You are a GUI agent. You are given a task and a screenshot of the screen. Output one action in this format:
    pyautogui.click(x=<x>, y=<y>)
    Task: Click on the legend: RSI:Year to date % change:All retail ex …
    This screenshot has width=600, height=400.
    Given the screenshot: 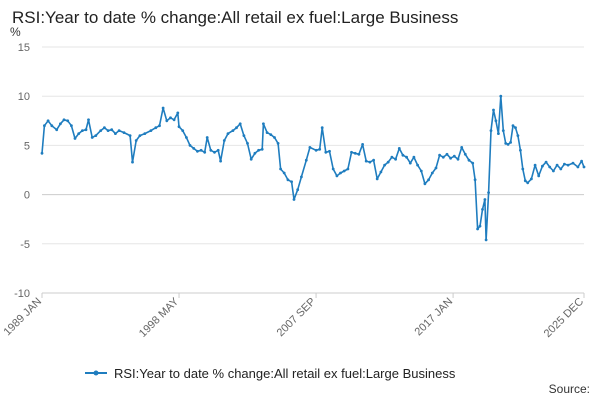 What is the action you would take?
    pyautogui.click(x=269, y=373)
    